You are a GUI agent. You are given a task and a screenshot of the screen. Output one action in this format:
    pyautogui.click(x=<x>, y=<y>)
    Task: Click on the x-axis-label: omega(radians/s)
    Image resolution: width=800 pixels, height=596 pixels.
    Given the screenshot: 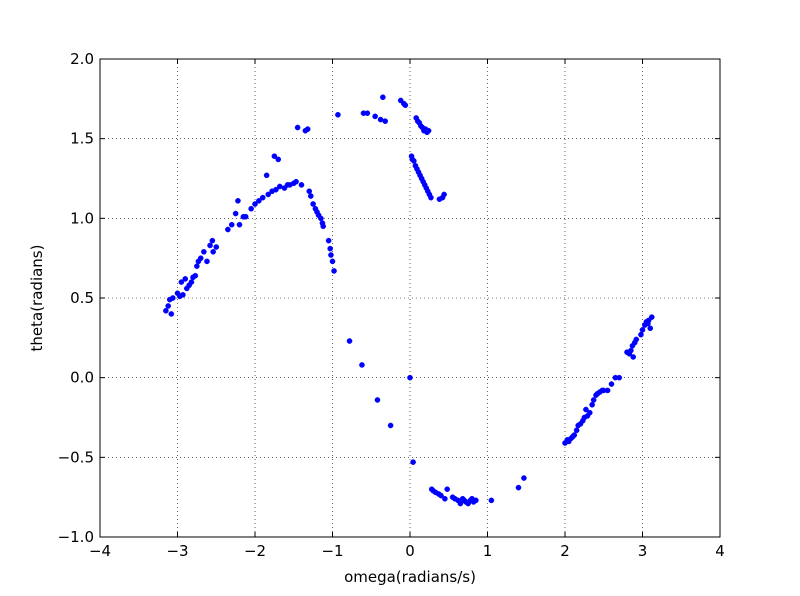 What is the action you would take?
    pyautogui.click(x=410, y=577)
    